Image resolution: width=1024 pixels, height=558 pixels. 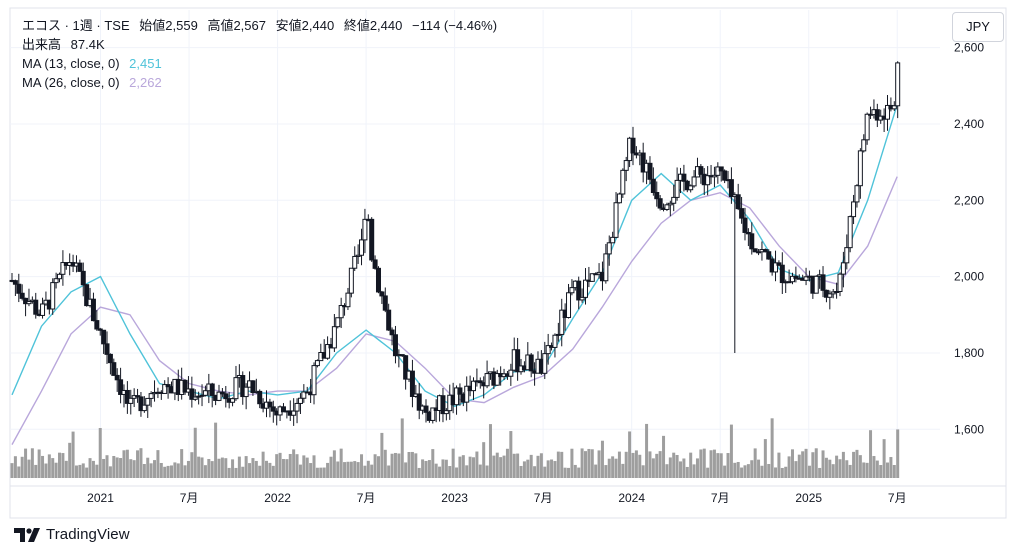 I want to click on time-tick-label: 2025, so click(x=808, y=498).